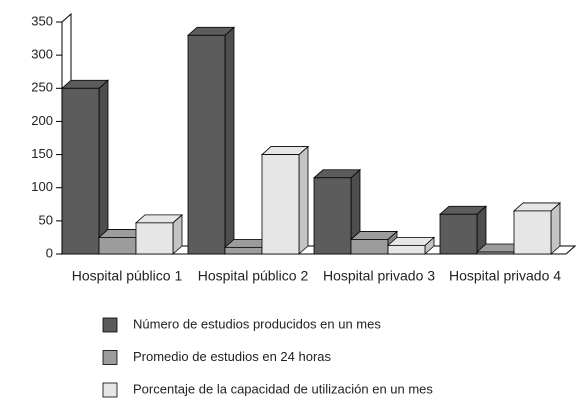 The image size is (585, 412). I want to click on y-tick-label: 250, so click(42, 87).